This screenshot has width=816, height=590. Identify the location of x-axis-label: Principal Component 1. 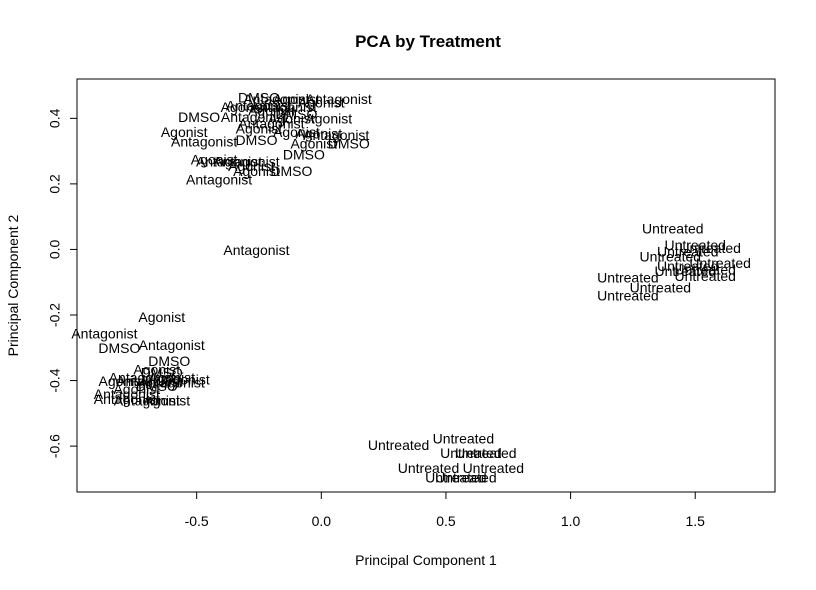
(426, 560).